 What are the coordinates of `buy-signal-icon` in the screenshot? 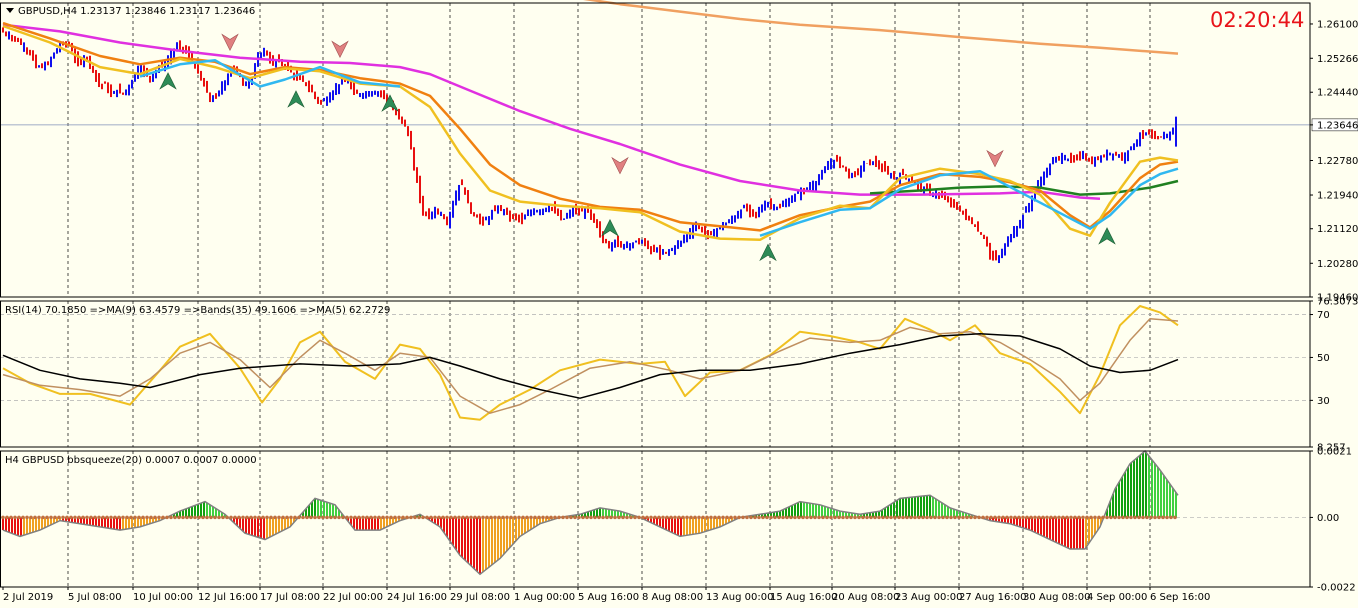 It's located at (296, 99).